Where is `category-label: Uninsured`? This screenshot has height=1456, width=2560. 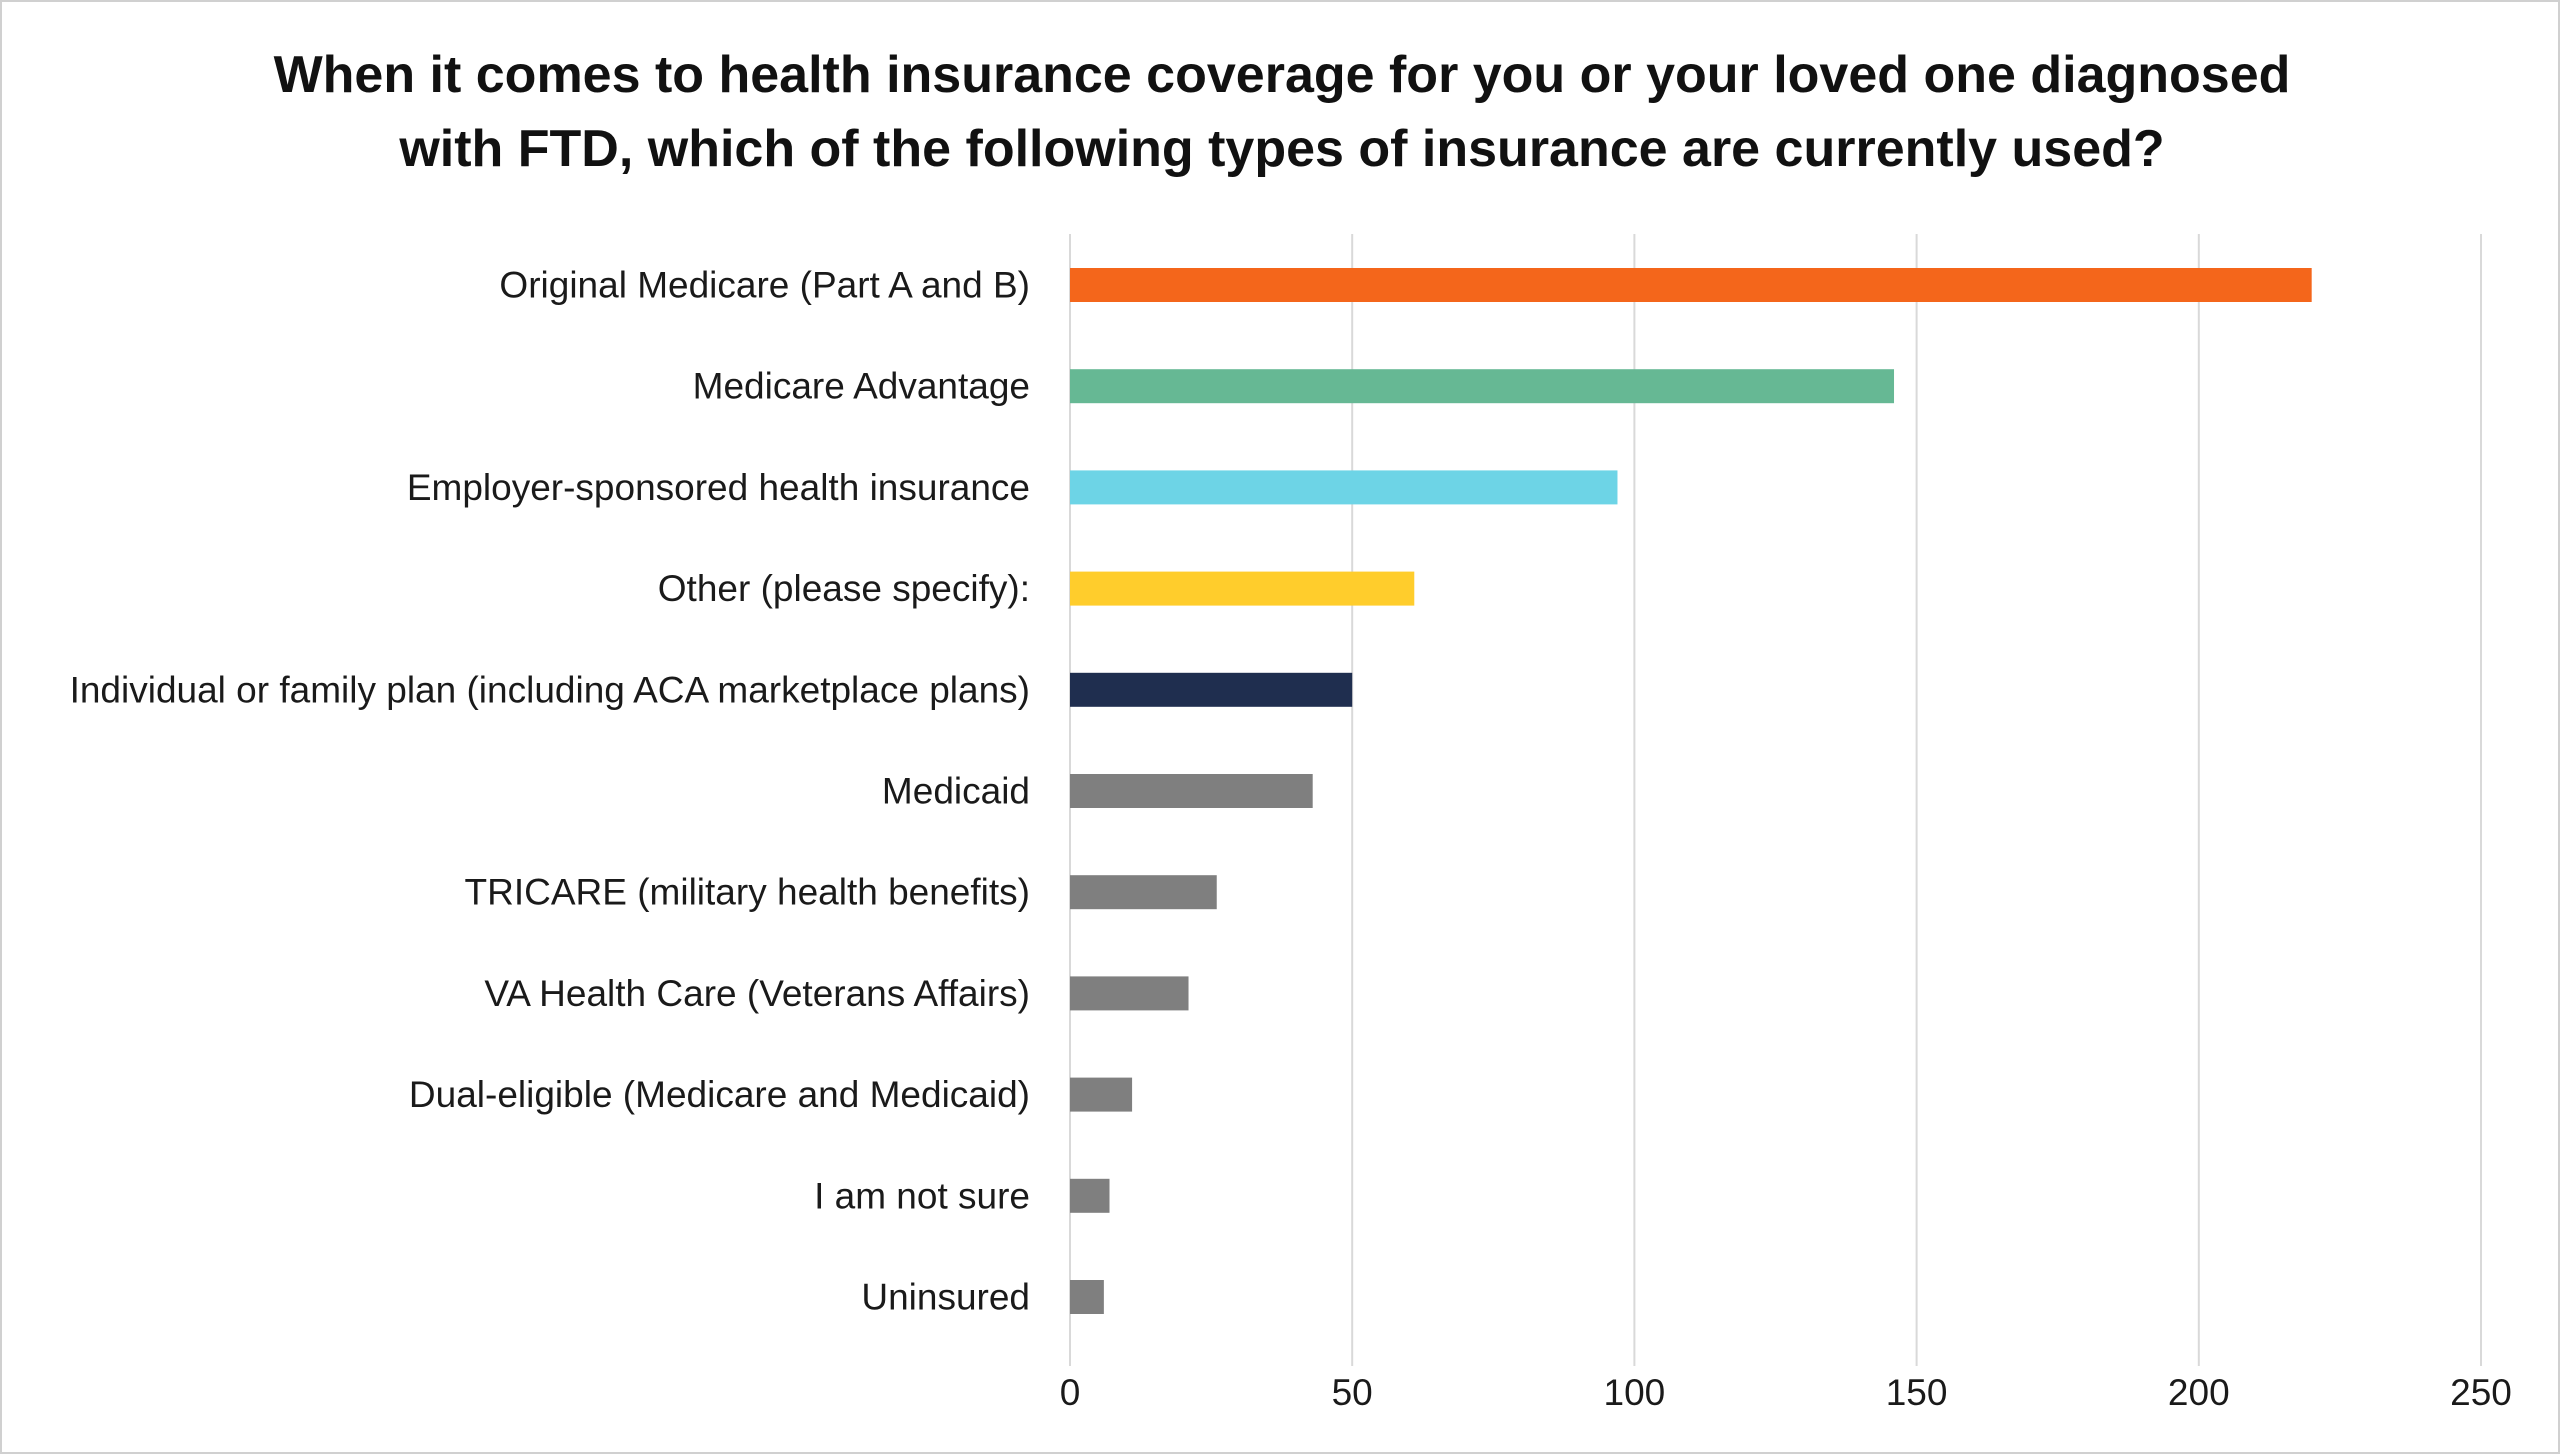 category-label: Uninsured is located at coordinates (945, 1297).